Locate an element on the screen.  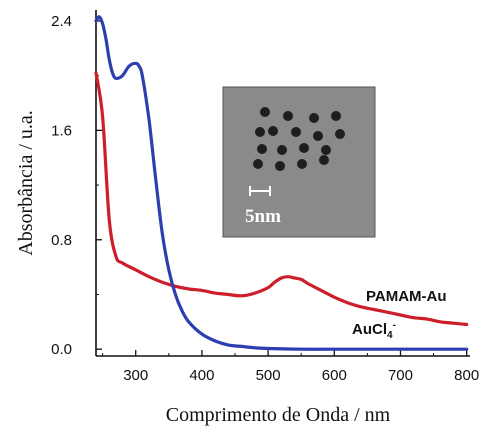
y-tick-label: 1.6 is located at coordinates (61, 130).